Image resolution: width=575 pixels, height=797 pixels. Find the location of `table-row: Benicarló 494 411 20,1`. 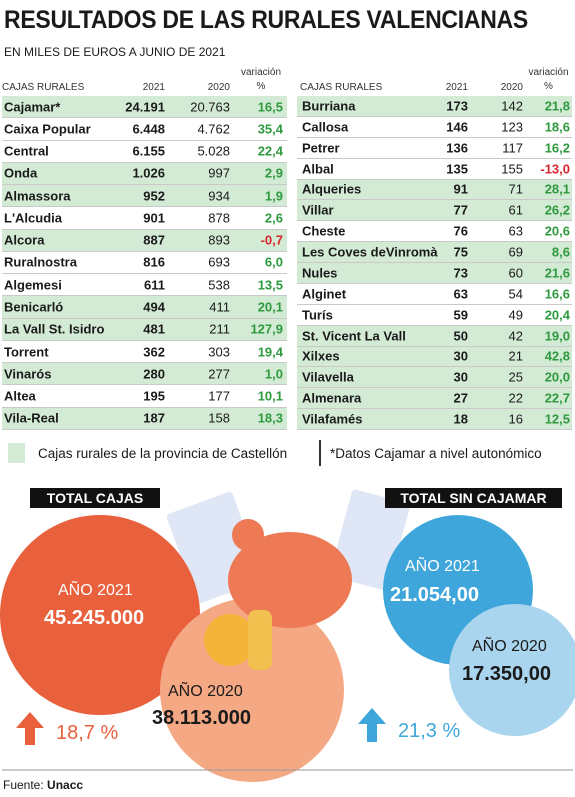

table-row: Benicarló 494 411 20,1 is located at coordinates (144, 307).